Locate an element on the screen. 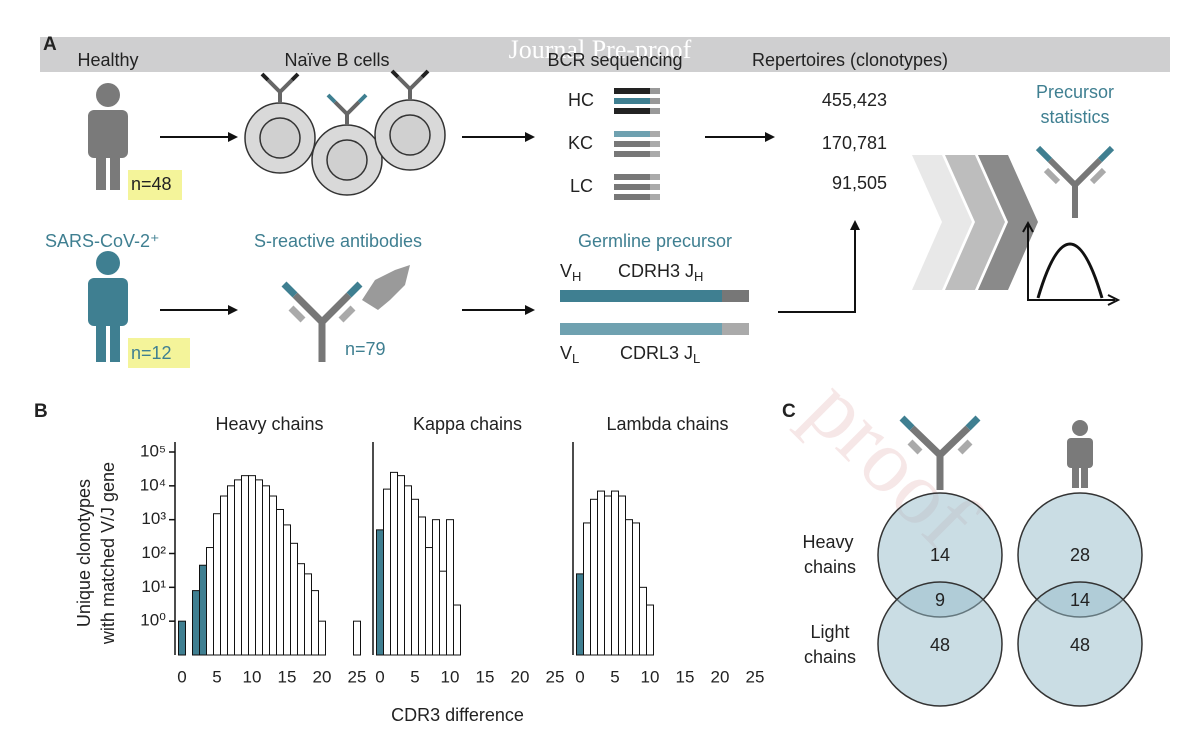 This screenshot has height=740, width=1200. y-tick-label: 10² is located at coordinates (153, 552).